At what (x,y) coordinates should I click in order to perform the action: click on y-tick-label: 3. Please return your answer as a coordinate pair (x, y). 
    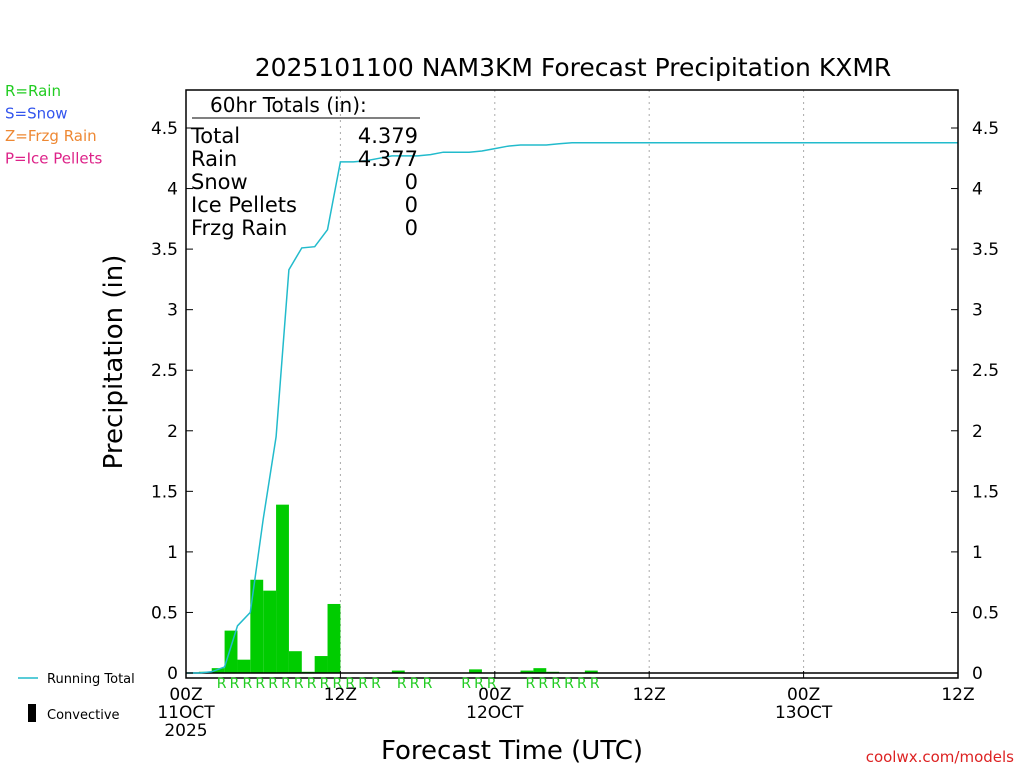
    Looking at the image, I should click on (172, 311).